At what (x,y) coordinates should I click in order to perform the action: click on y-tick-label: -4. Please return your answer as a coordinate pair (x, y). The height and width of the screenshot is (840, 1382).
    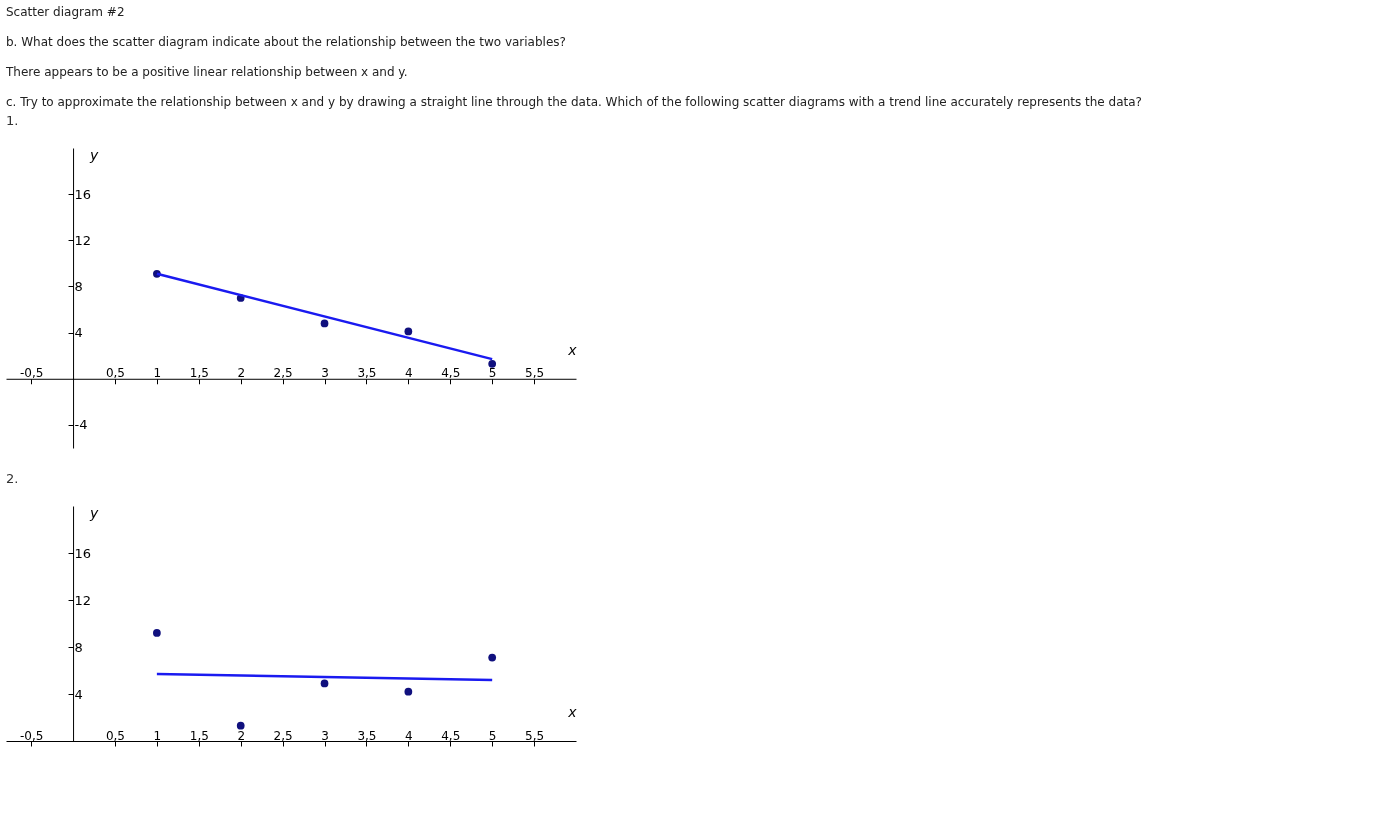
    Looking at the image, I should click on (81, 425).